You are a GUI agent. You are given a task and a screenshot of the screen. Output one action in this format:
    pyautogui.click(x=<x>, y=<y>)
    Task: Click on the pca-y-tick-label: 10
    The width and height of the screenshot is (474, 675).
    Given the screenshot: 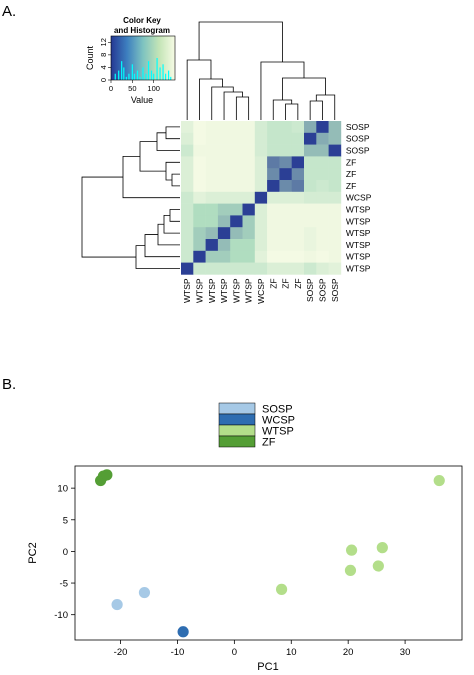 What is the action you would take?
    pyautogui.click(x=62, y=489)
    